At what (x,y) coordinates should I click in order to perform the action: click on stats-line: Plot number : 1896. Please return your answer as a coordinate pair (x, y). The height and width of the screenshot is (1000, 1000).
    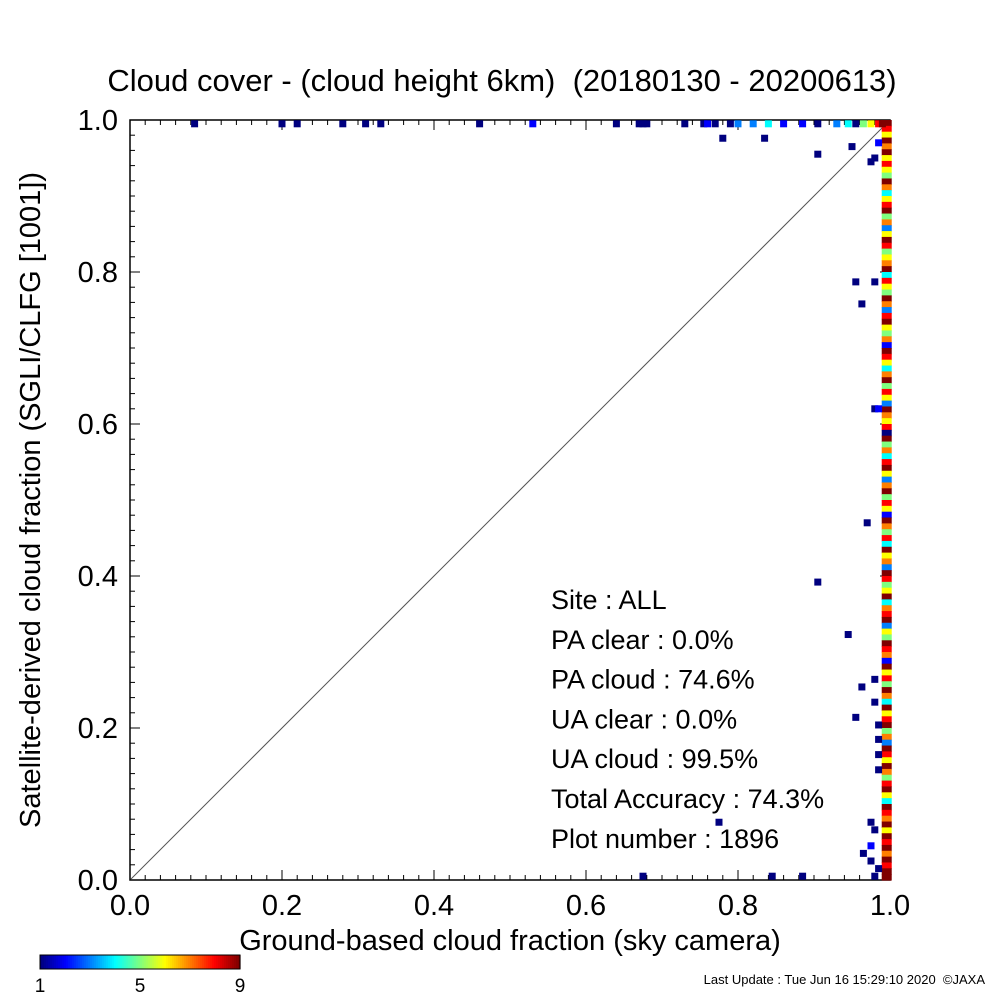
    Looking at the image, I should click on (665, 839).